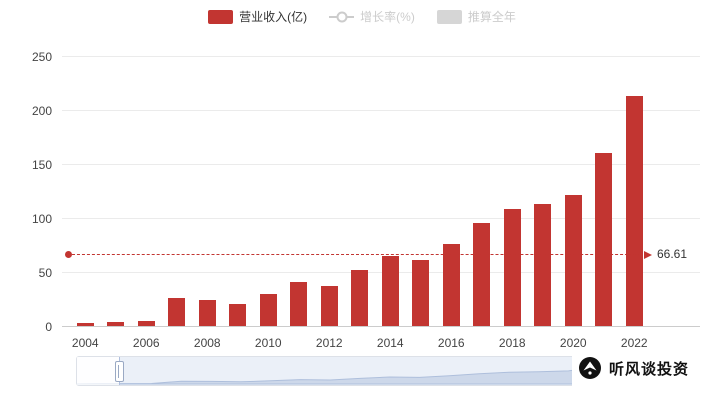  I want to click on x-axis-label-2006: 2006, so click(146, 343).